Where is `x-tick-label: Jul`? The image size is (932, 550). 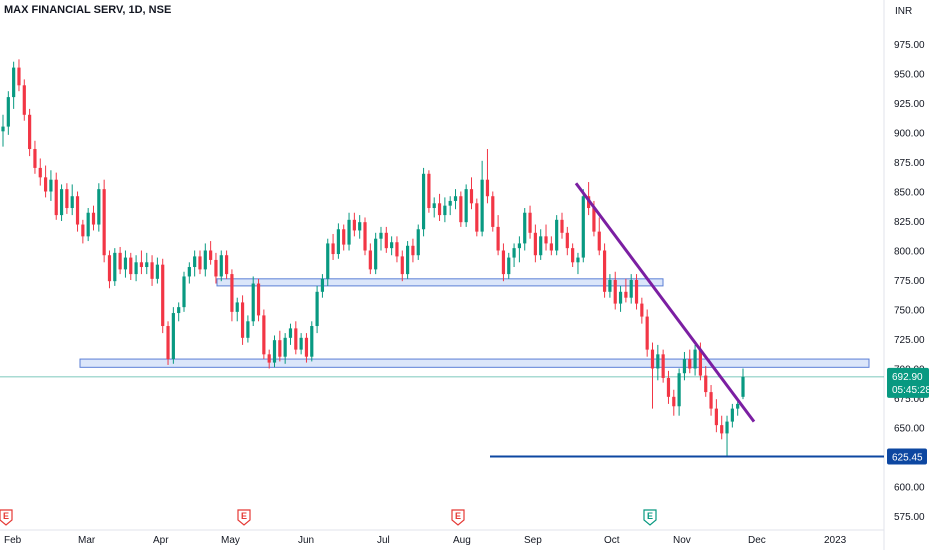 x-tick-label: Jul is located at coordinates (383, 540).